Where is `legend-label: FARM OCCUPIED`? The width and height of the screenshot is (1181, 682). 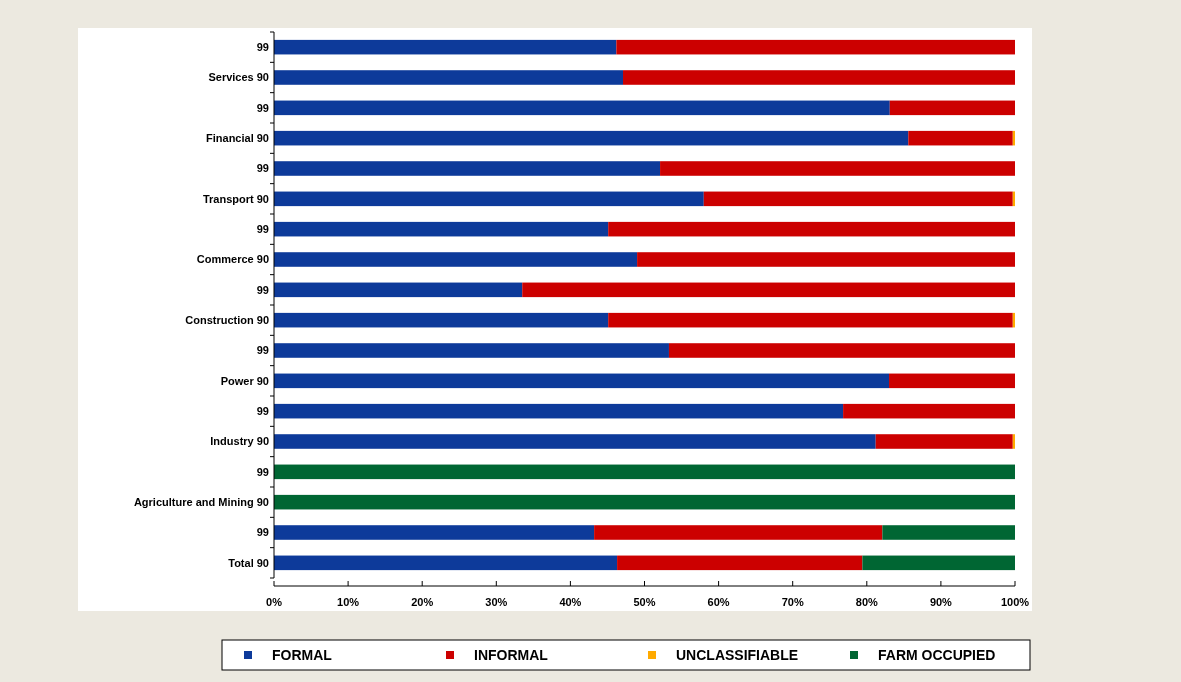 legend-label: FARM OCCUPIED is located at coordinates (937, 654).